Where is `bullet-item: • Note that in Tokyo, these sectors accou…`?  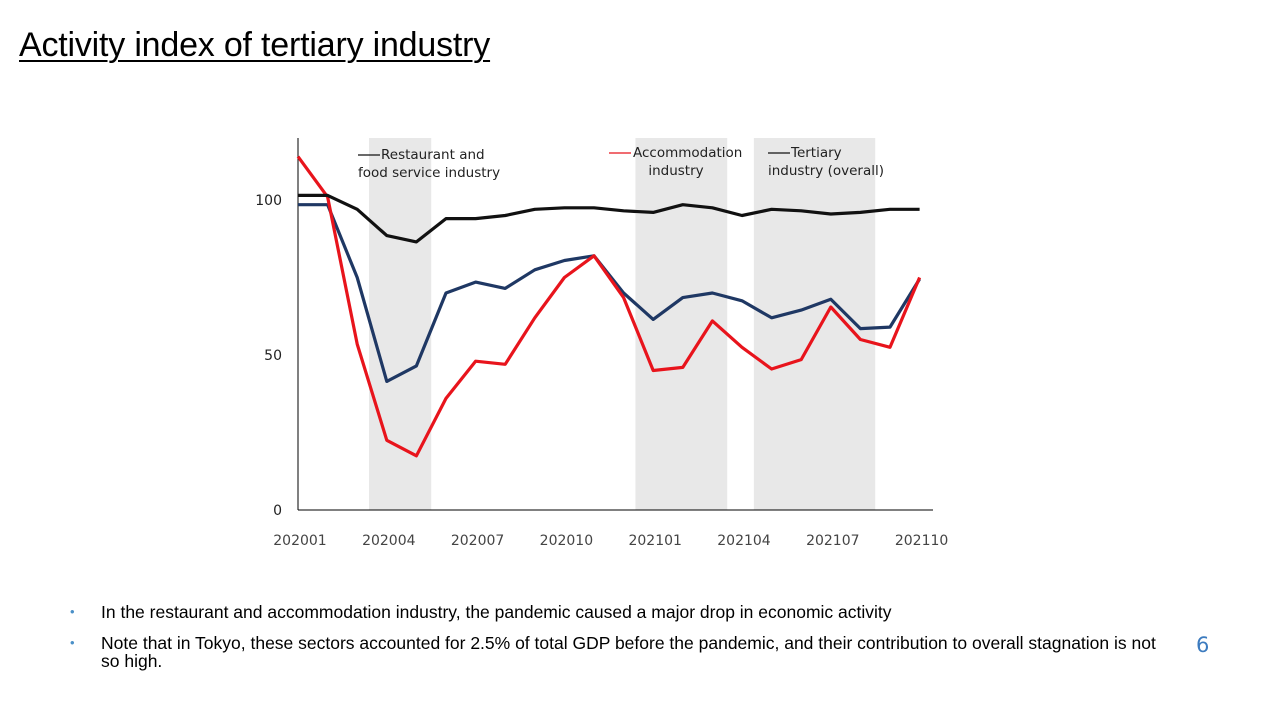 bullet-item: • Note that in Tokyo, these sectors accou… is located at coordinates (620, 652).